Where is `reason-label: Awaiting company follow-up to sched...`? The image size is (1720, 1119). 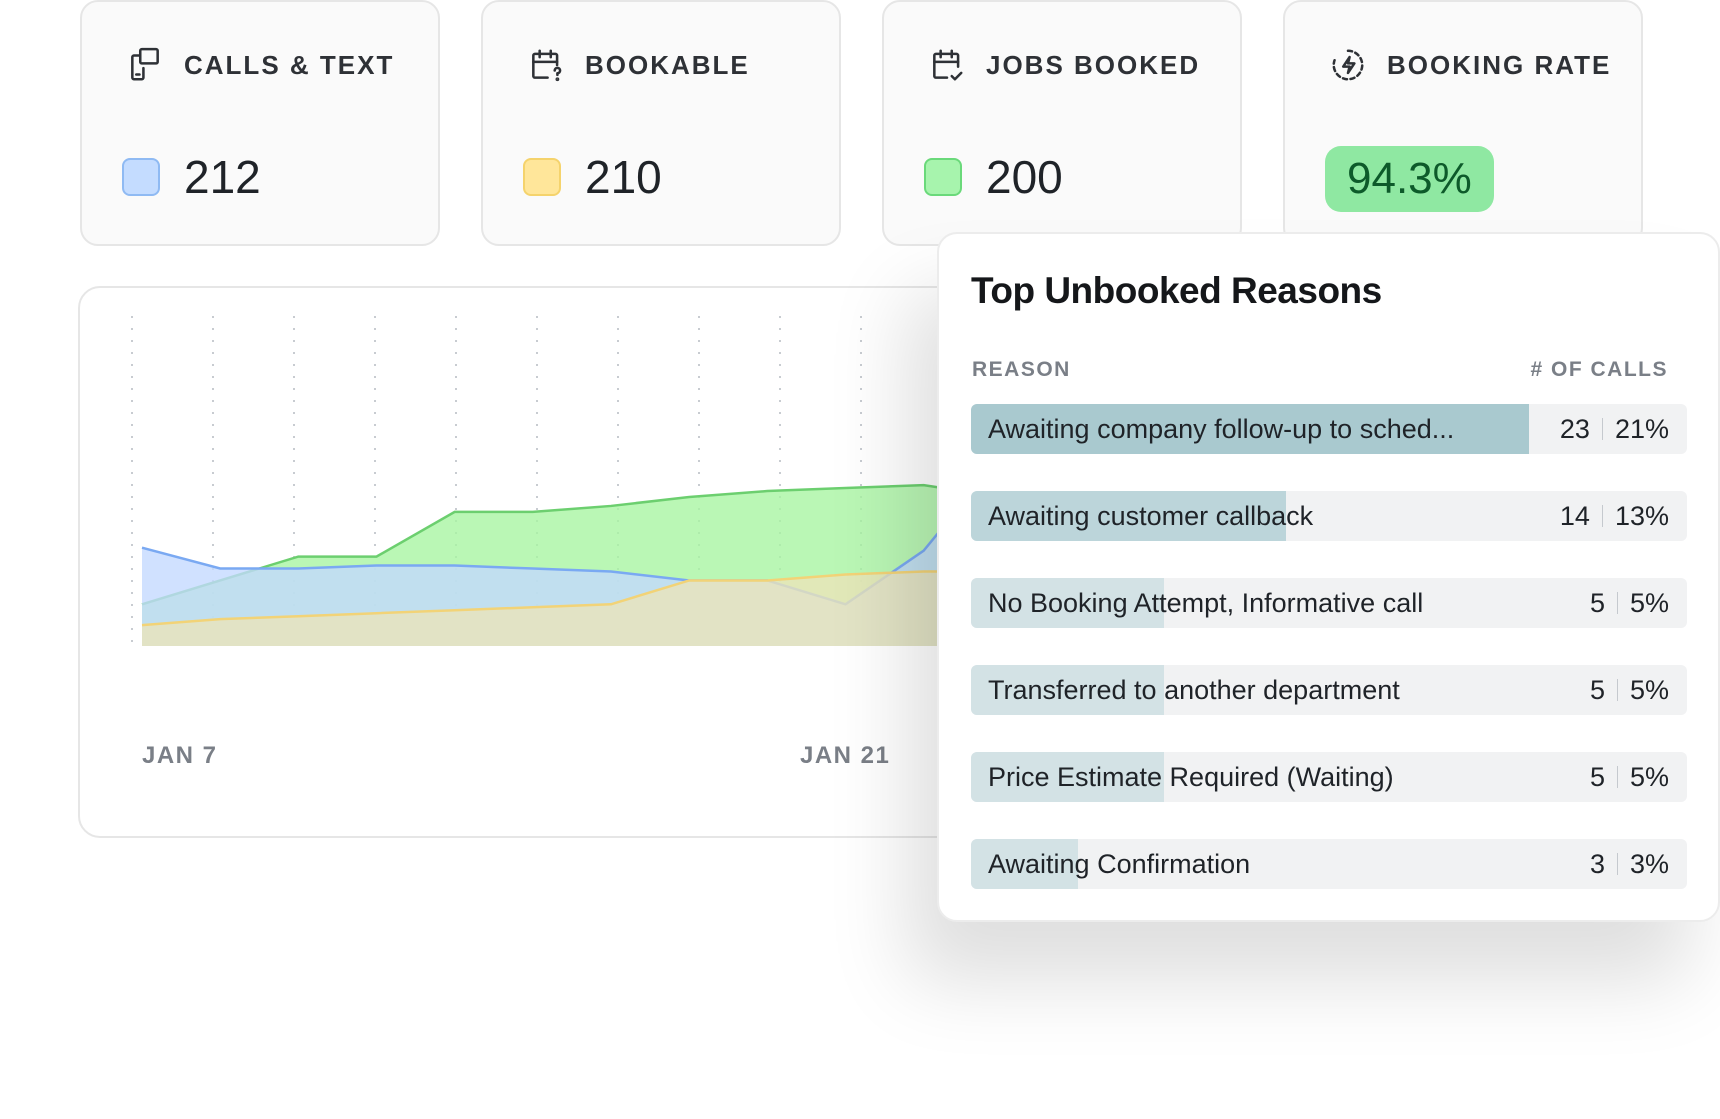
reason-label: Awaiting company follow-up to sched... is located at coordinates (1221, 429).